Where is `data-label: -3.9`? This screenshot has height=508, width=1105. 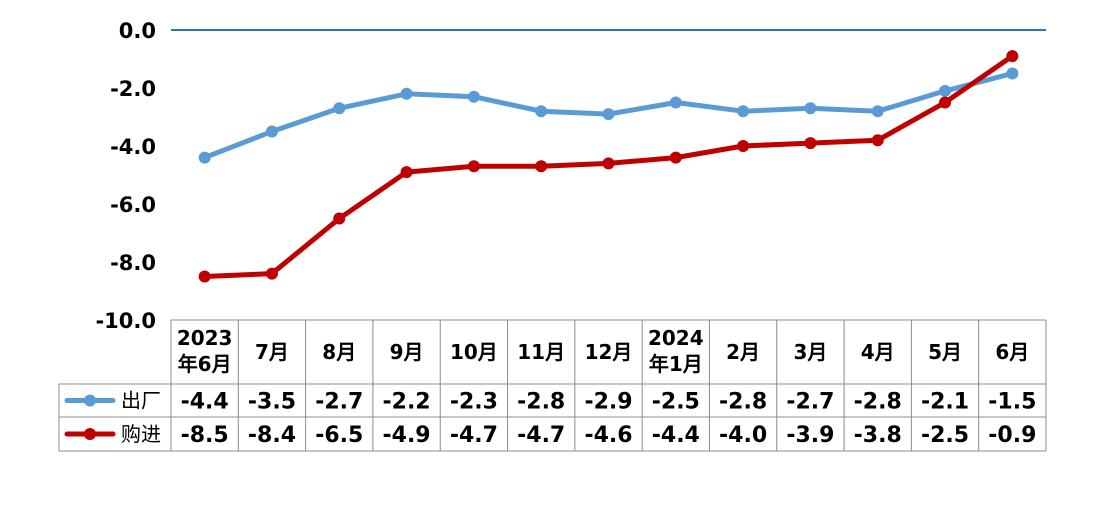 data-label: -3.9 is located at coordinates (810, 435).